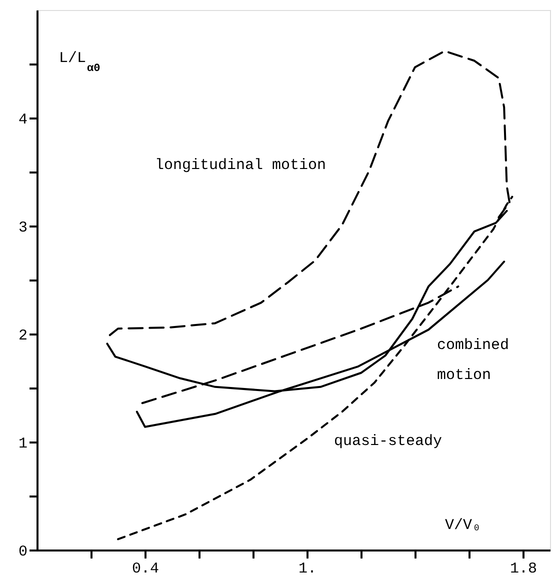  I want to click on y-tick-label: 0, so click(23, 552).